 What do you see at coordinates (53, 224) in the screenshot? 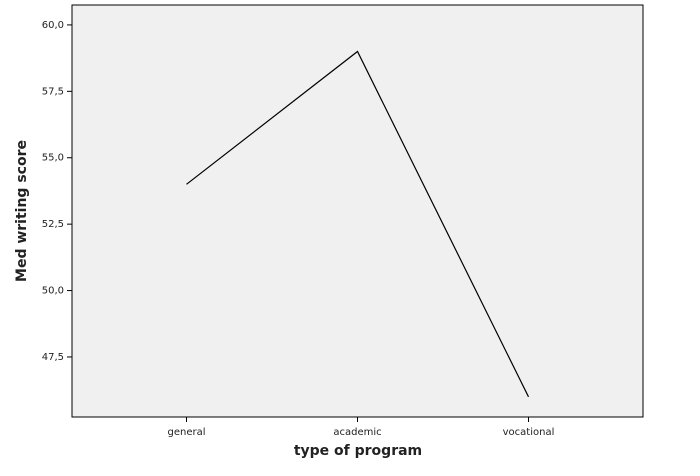
I see `y-tick-label: 52,5` at bounding box center [53, 224].